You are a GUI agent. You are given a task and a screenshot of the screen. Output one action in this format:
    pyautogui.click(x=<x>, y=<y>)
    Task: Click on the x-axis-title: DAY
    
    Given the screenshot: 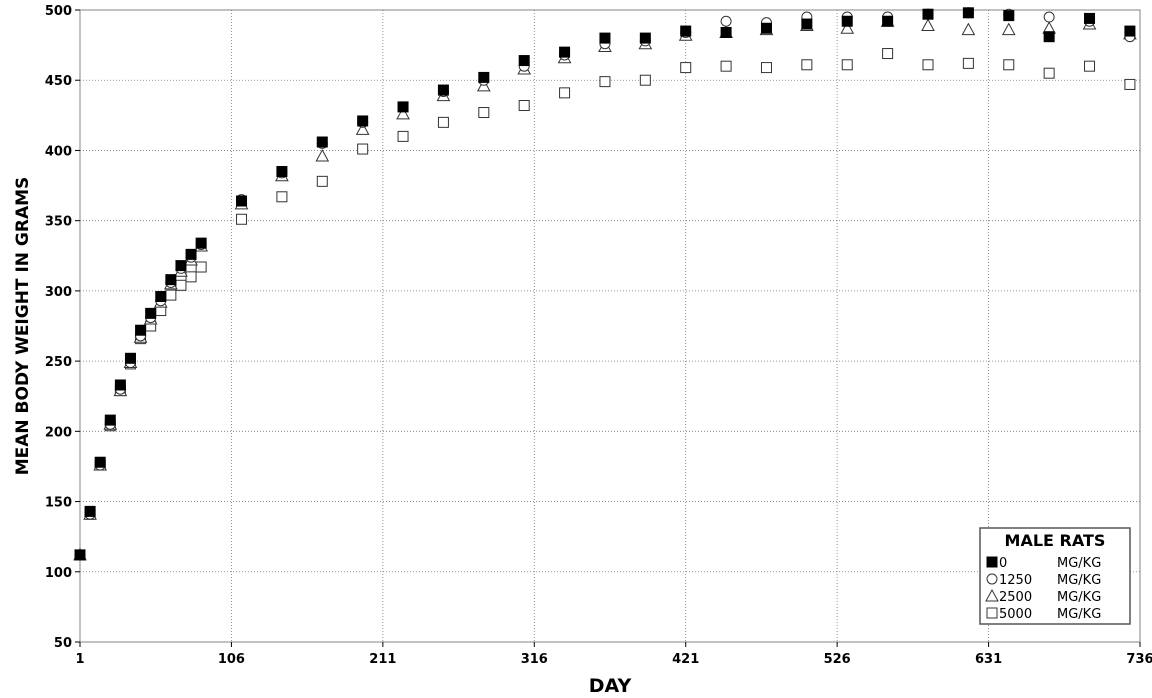 What is the action you would take?
    pyautogui.click(x=610, y=686)
    